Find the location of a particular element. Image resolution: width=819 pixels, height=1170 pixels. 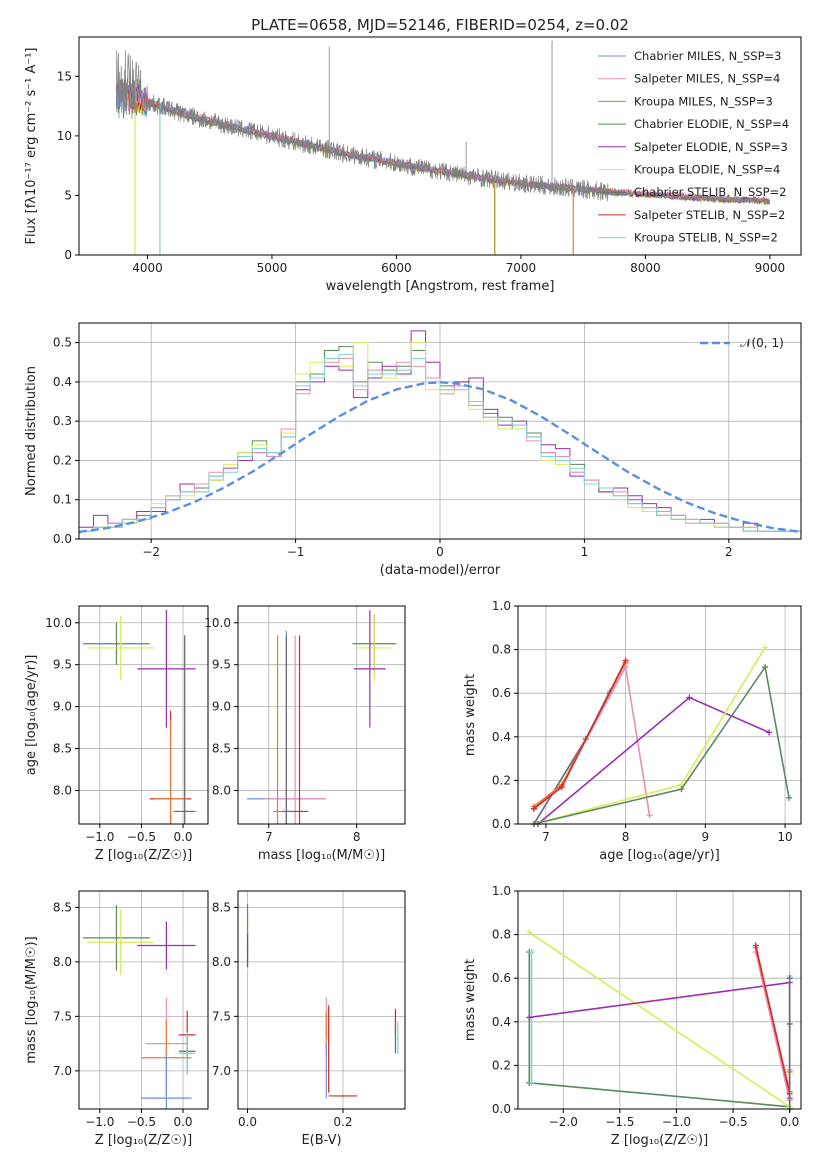

y-axis-label: mass [log₁₀(M/M☉)] is located at coordinates (31, 999).